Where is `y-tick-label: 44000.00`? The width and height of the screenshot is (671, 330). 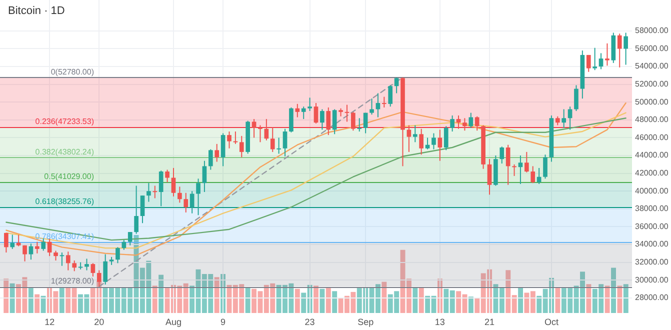
y-tick-label: 44000.00 is located at coordinates (652, 155).